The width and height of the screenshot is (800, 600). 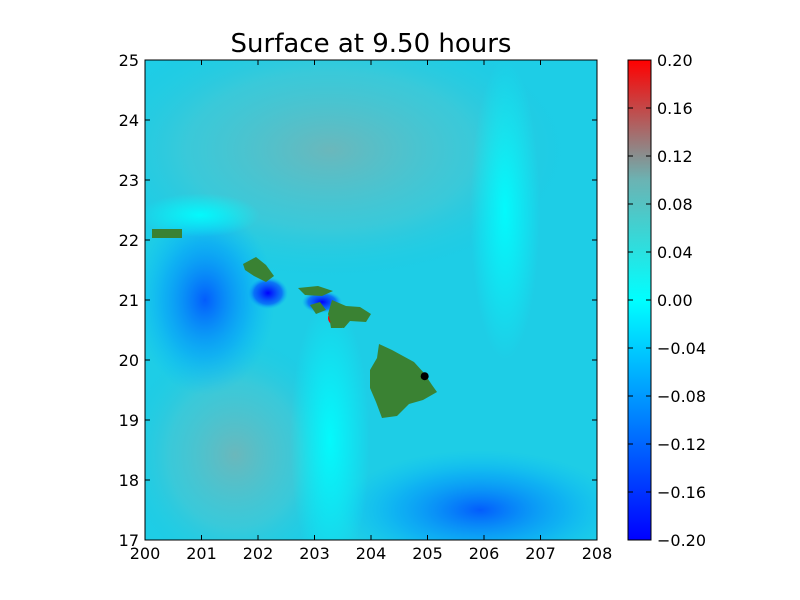 I want to click on land-hawaii, so click(x=403, y=381).